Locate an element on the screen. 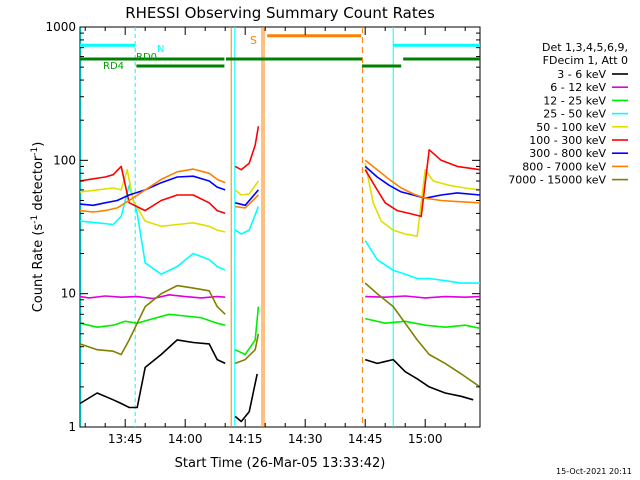 The width and height of the screenshot is (640, 480). y-axis-label-sup1: -1 is located at coordinates (35, 219).